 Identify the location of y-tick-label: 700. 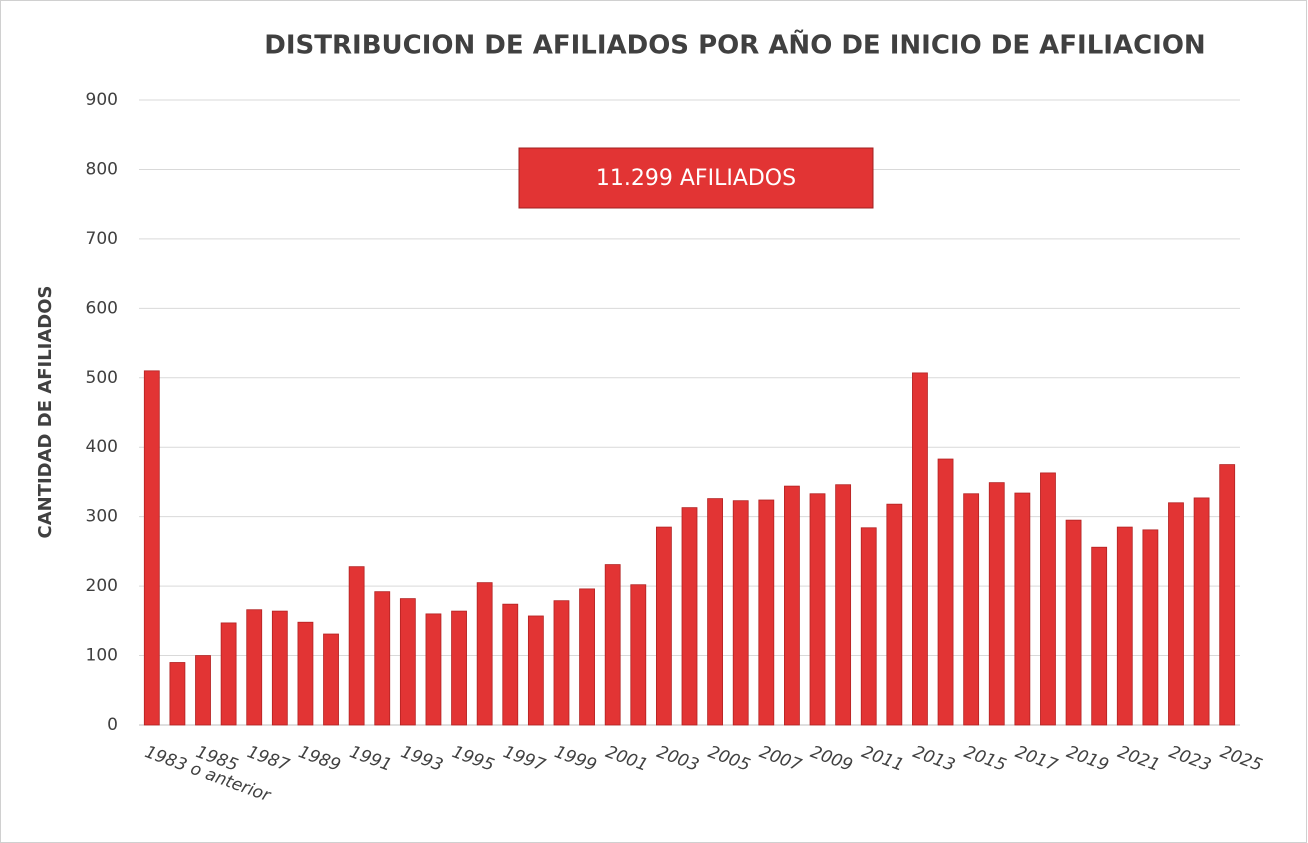
(102, 239).